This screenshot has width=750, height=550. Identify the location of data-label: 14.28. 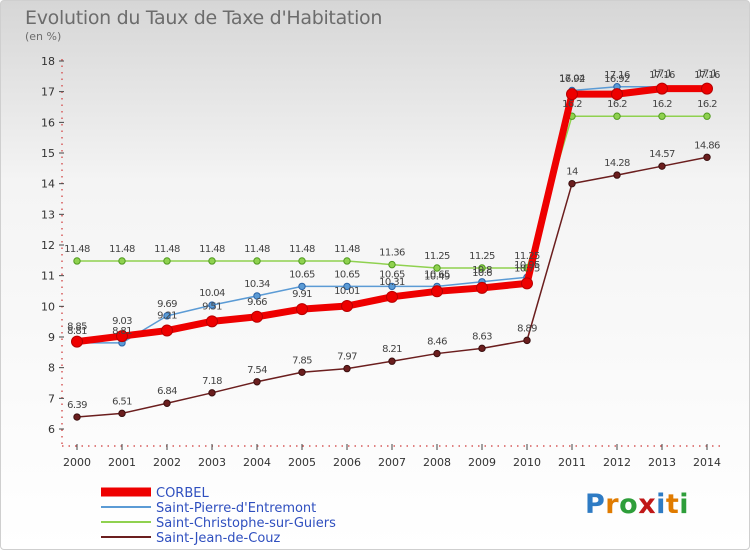
(617, 163).